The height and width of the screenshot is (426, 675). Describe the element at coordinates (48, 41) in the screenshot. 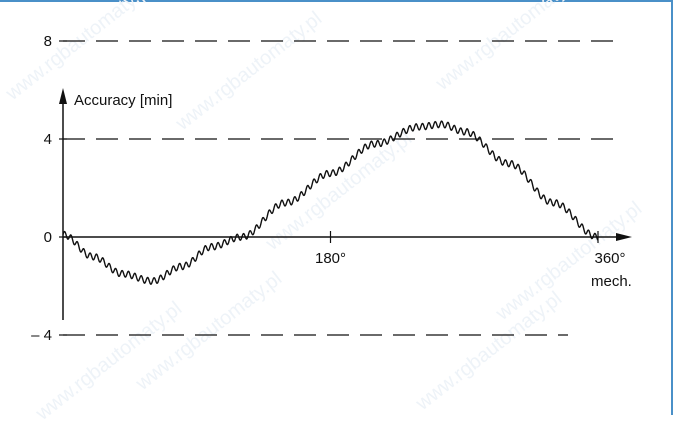

I see `y-tick-label: 8` at that location.